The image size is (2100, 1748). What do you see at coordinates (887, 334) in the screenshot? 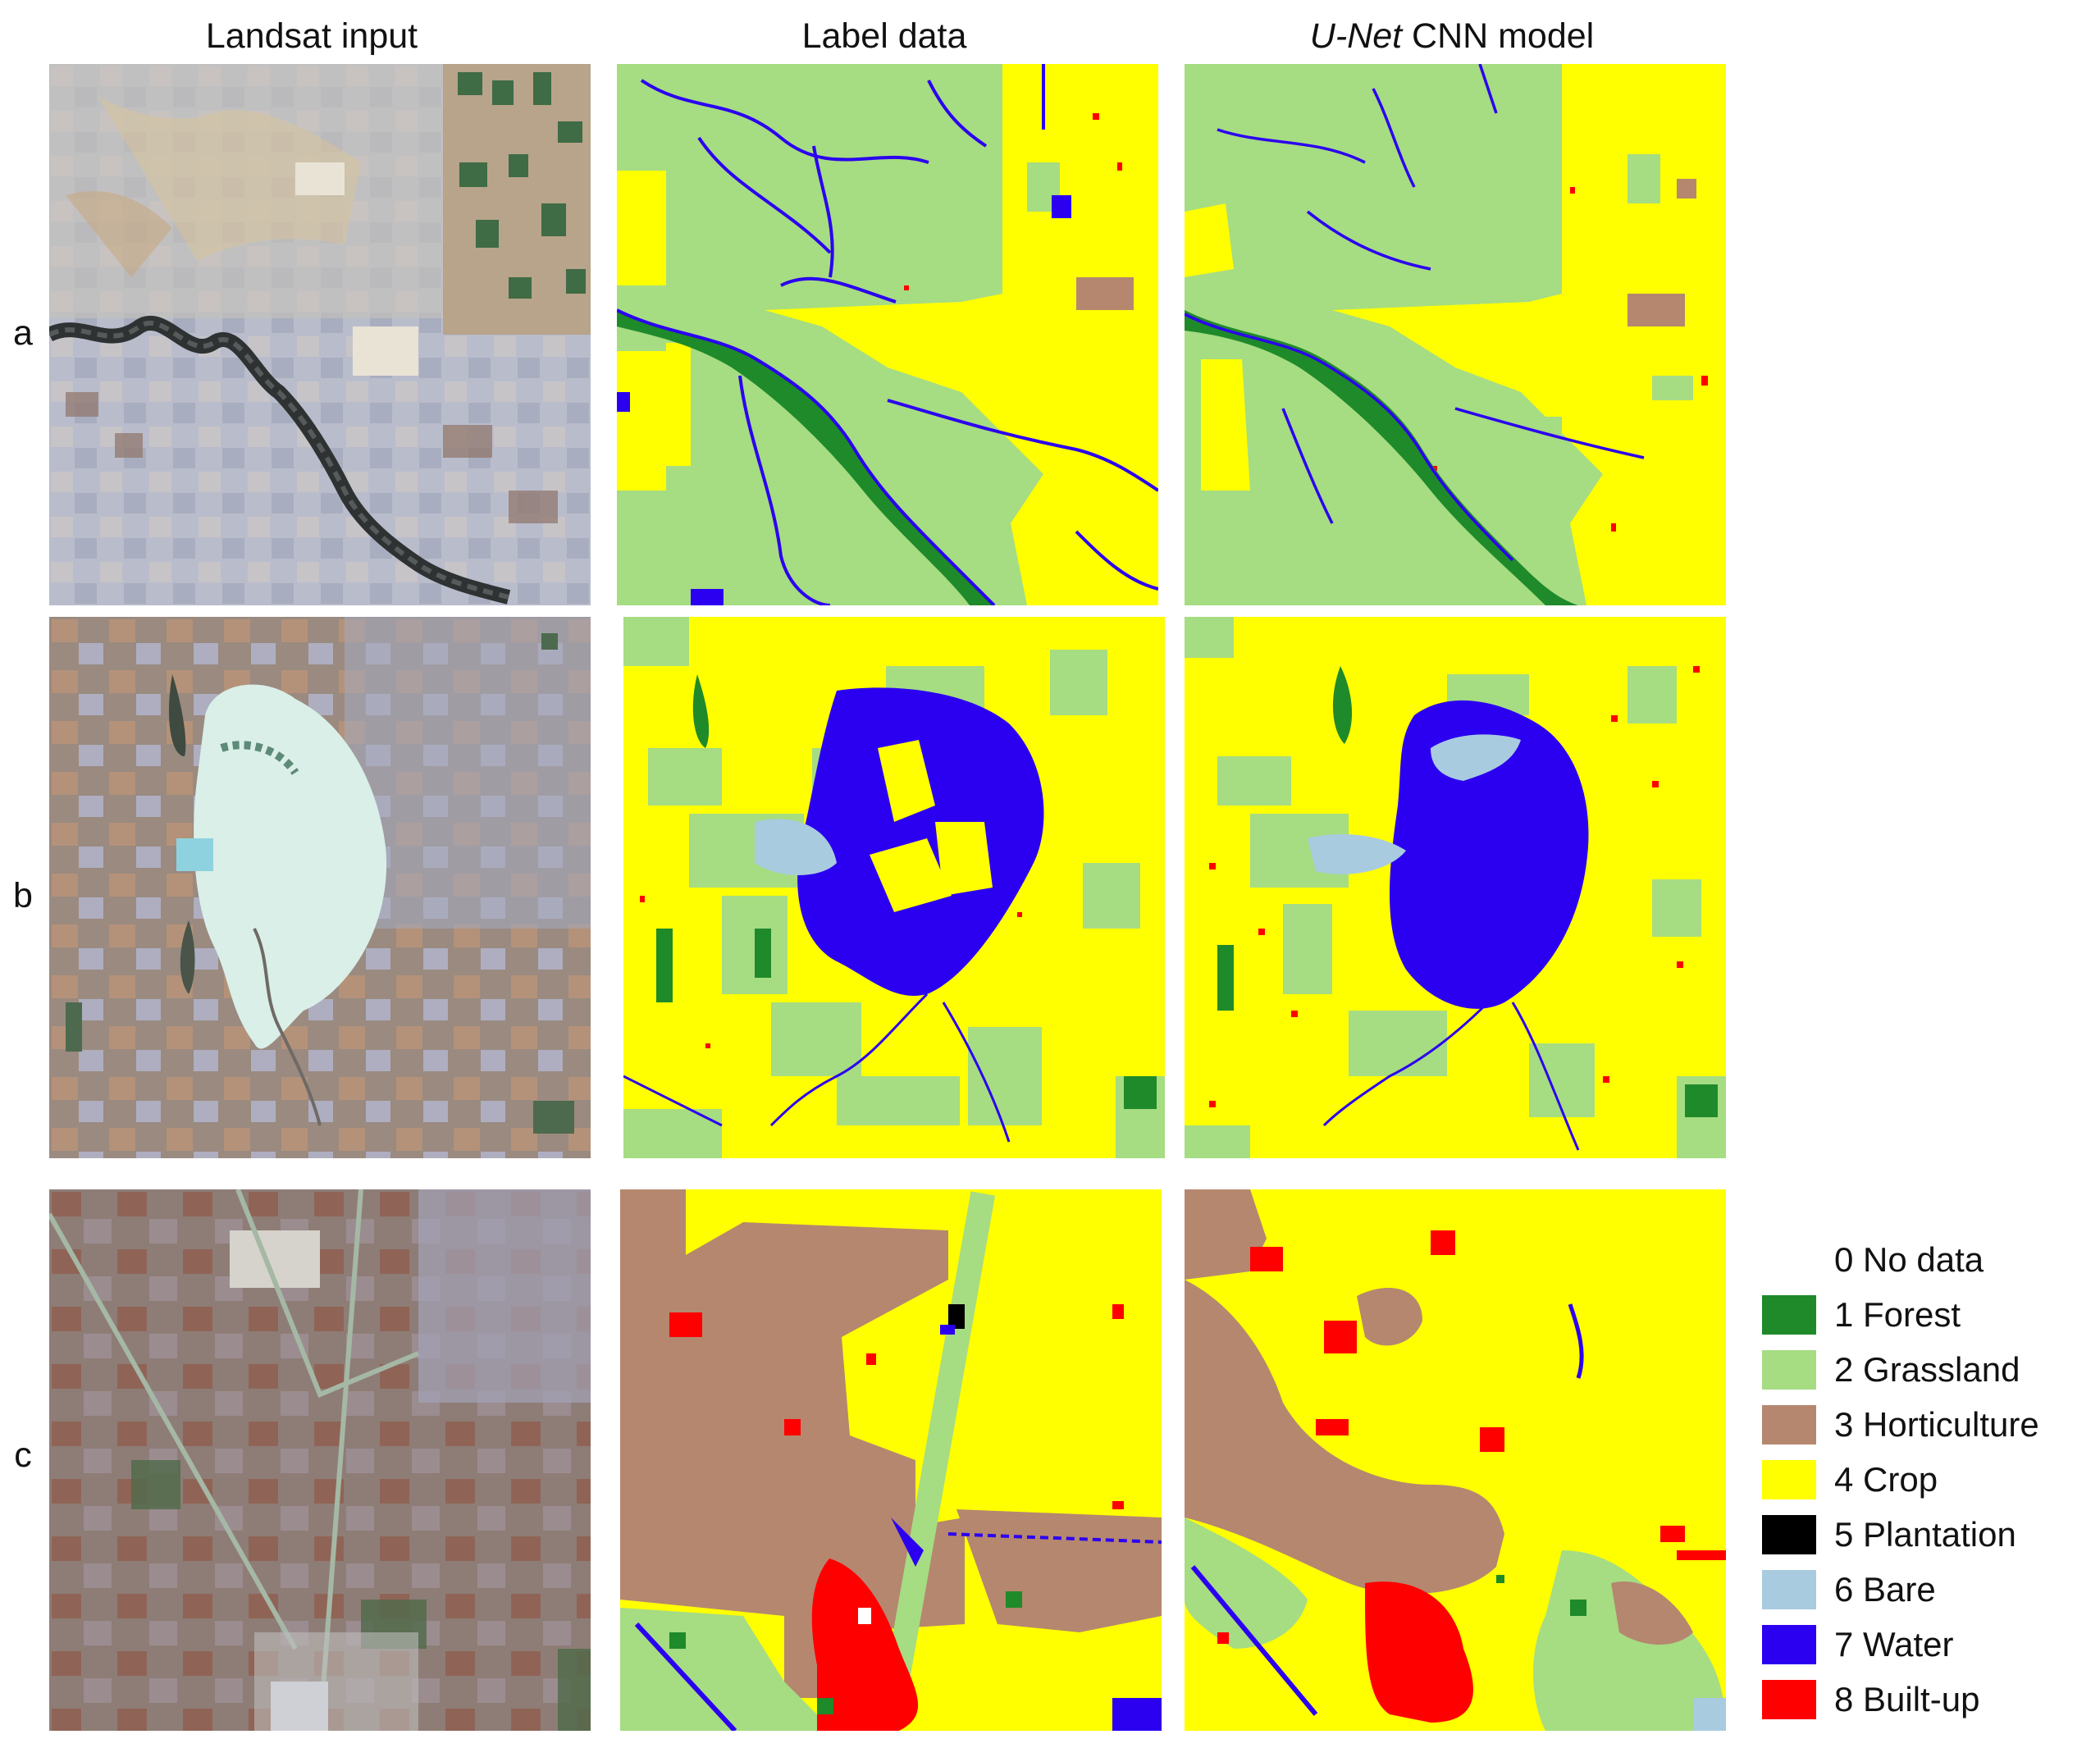
I see `label-map-a` at bounding box center [887, 334].